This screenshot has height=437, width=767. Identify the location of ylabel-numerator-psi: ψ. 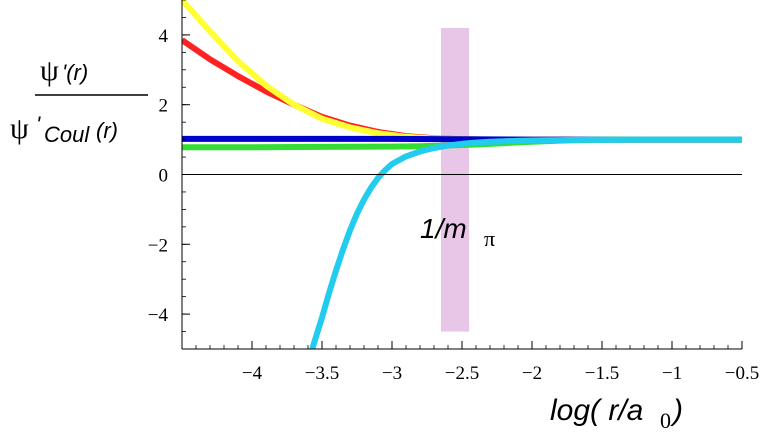
(49, 70).